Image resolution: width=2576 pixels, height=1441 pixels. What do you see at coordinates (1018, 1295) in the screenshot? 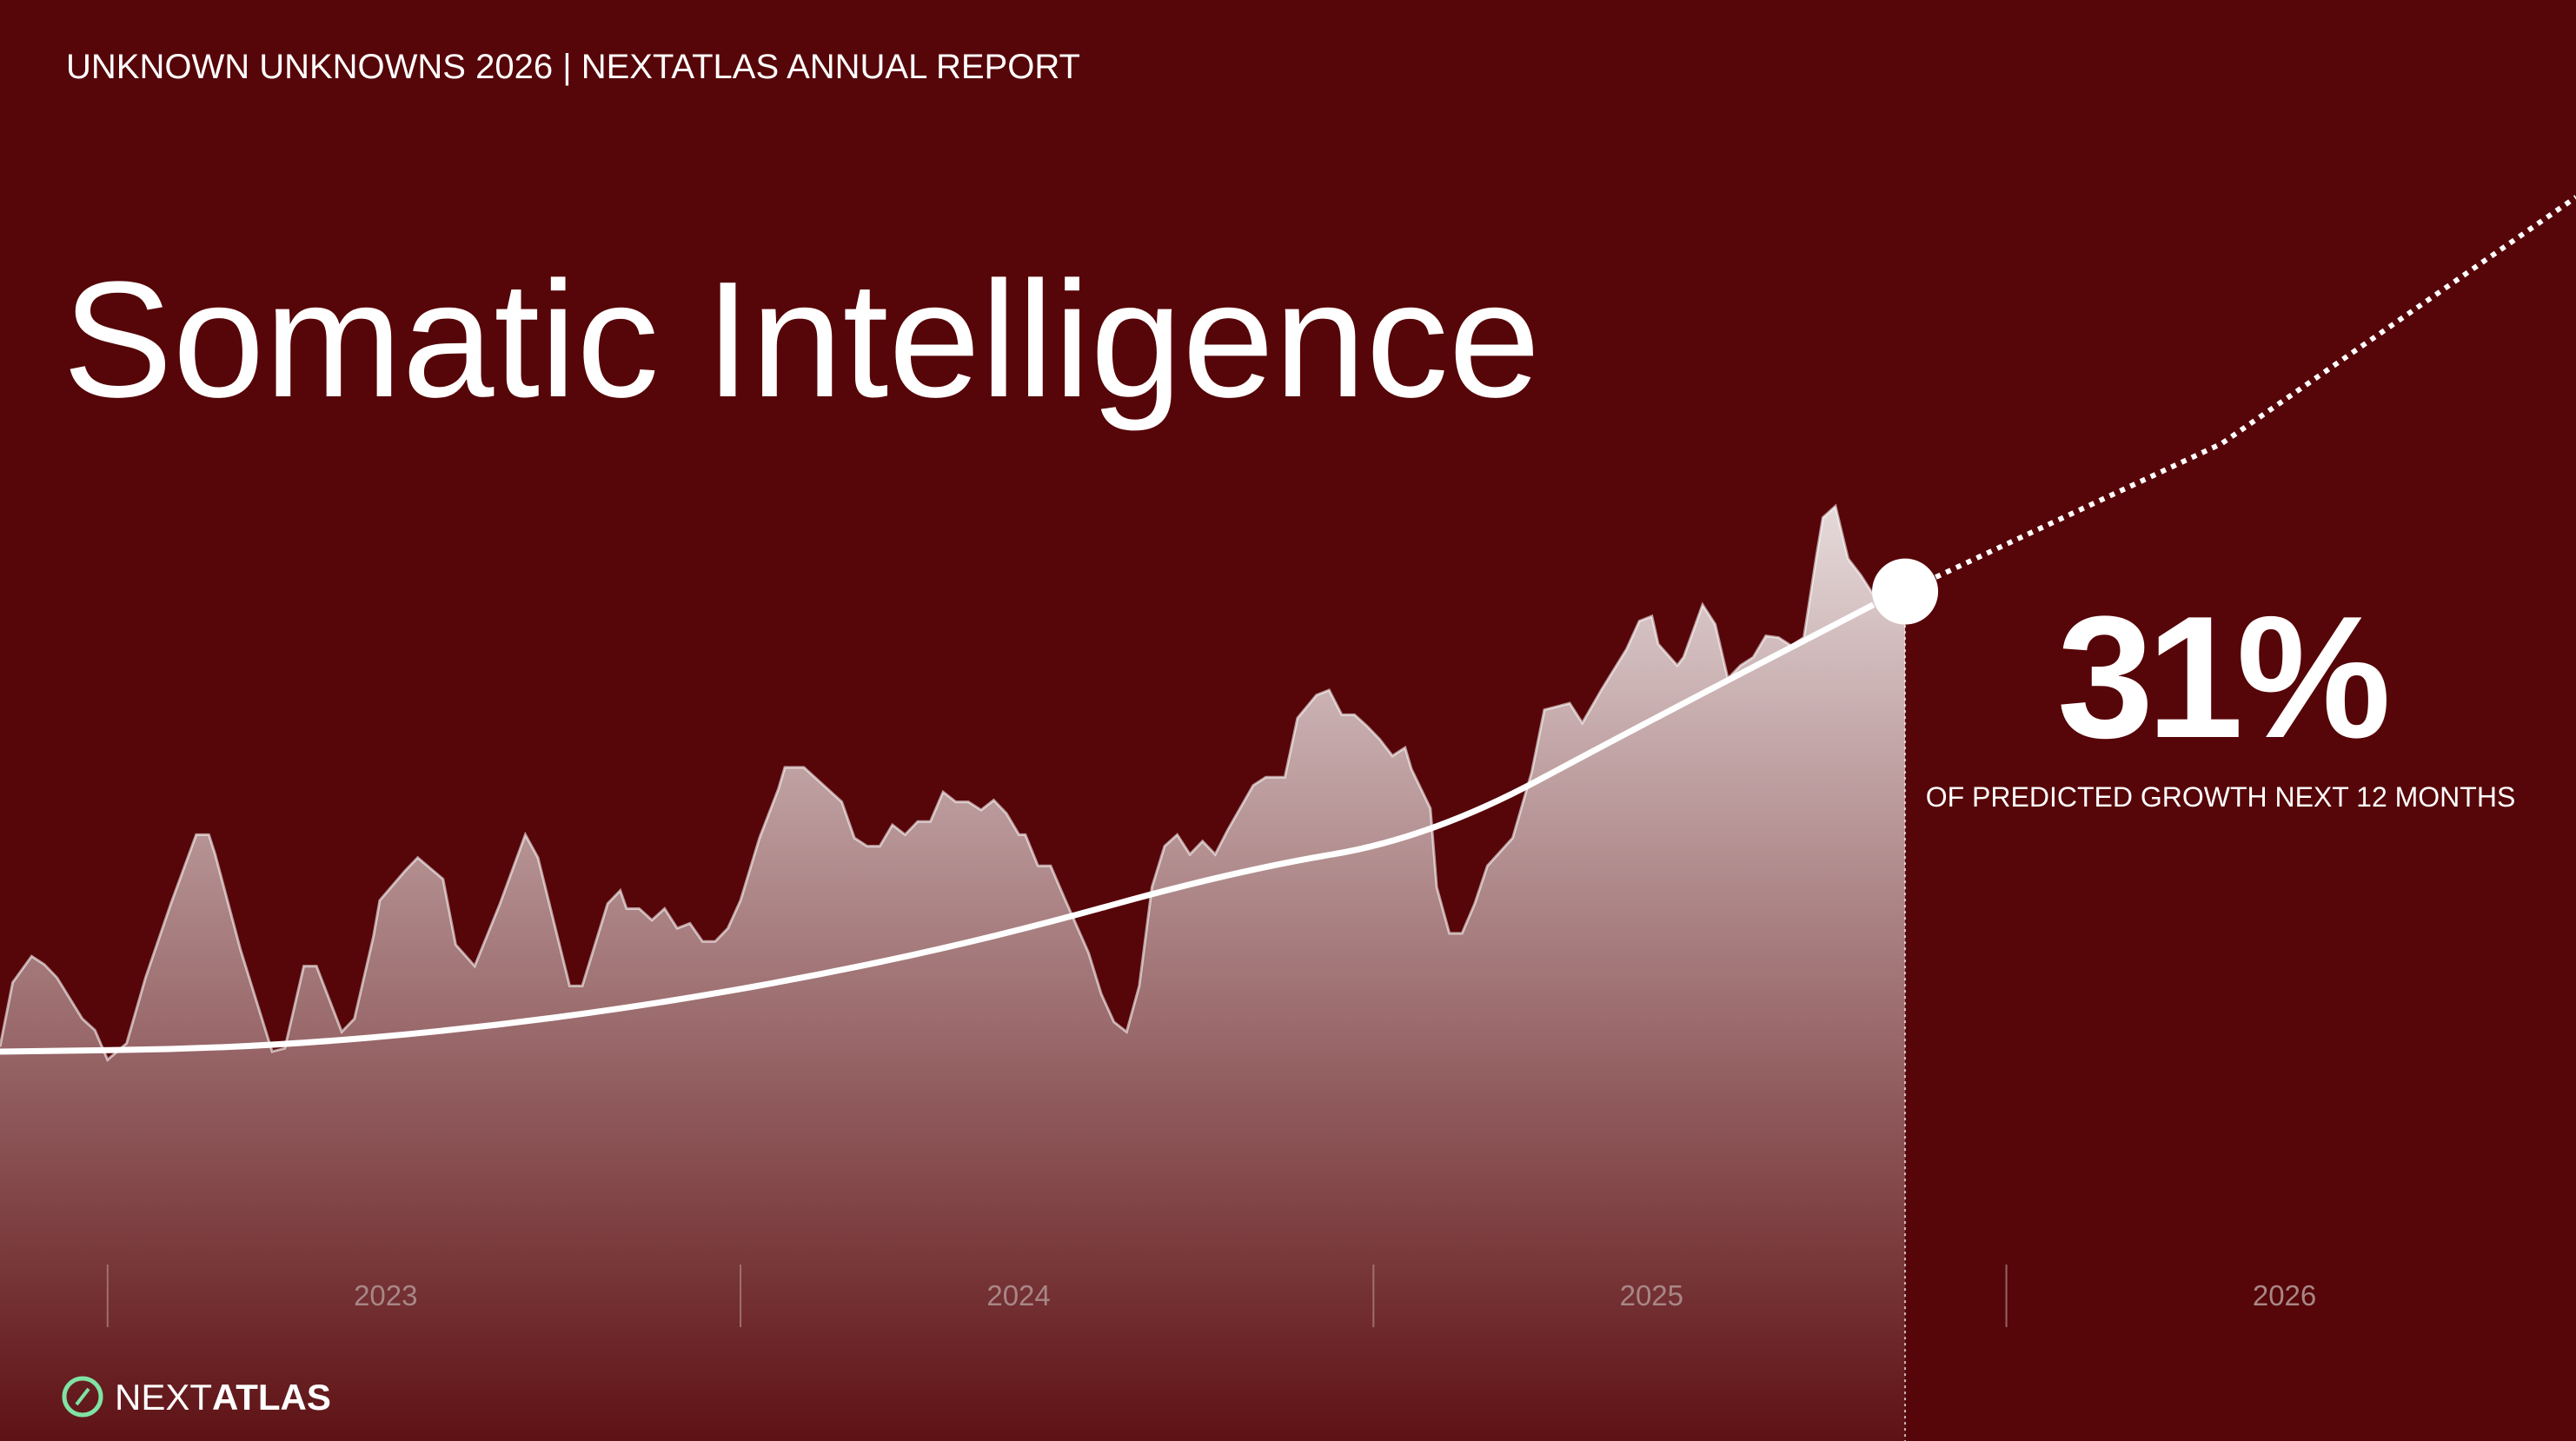
I see `x-tick-label: 2024` at bounding box center [1018, 1295].